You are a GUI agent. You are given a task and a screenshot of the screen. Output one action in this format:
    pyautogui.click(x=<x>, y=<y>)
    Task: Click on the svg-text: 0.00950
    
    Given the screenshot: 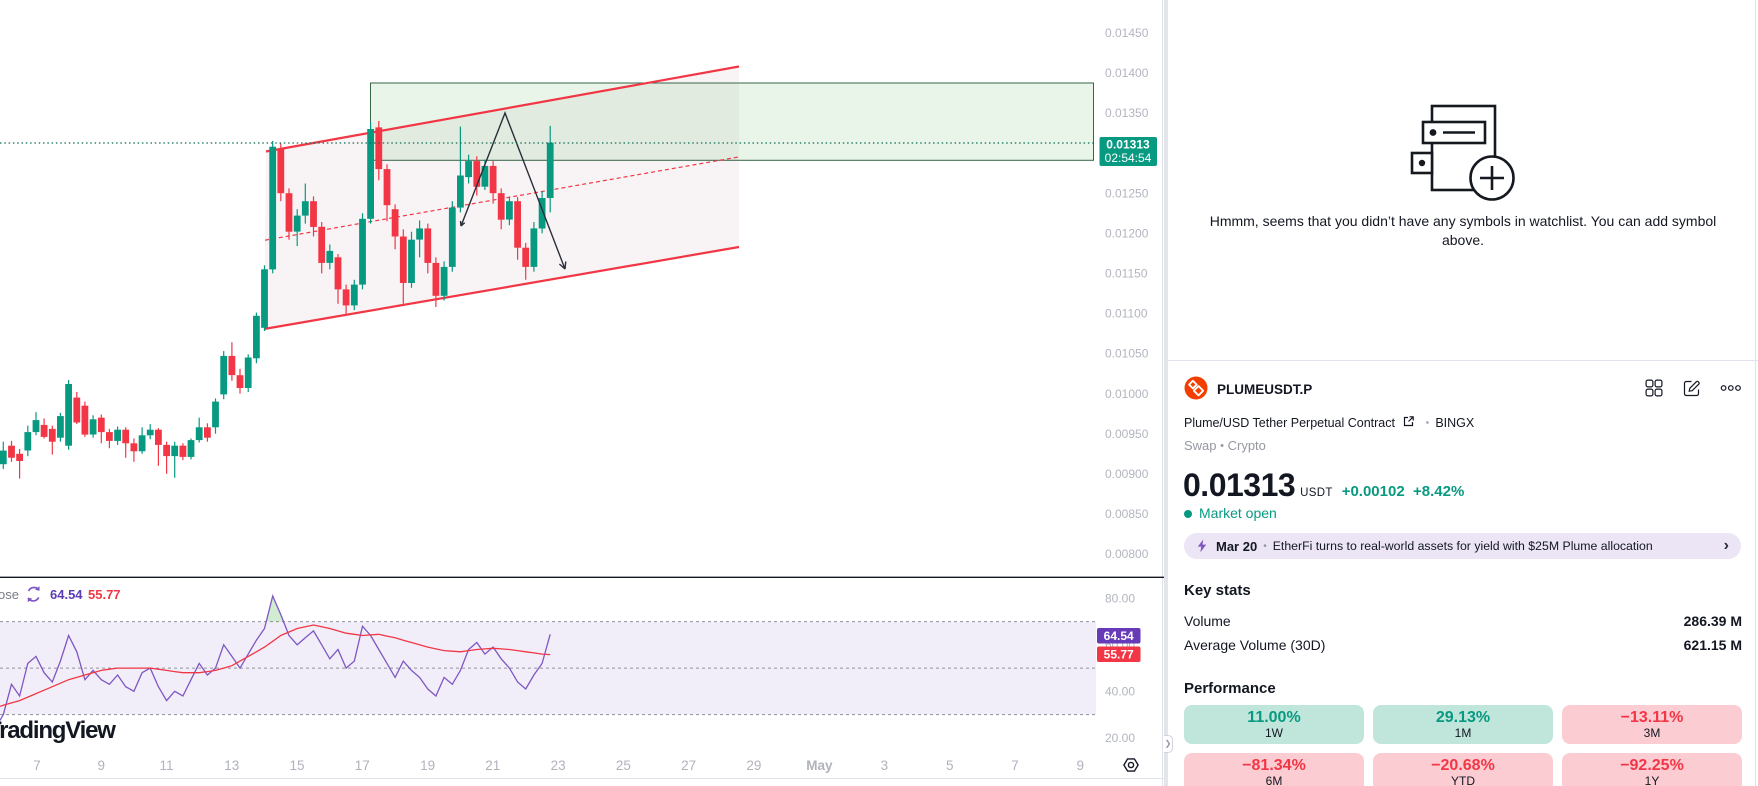 What is the action you would take?
    pyautogui.click(x=1127, y=434)
    